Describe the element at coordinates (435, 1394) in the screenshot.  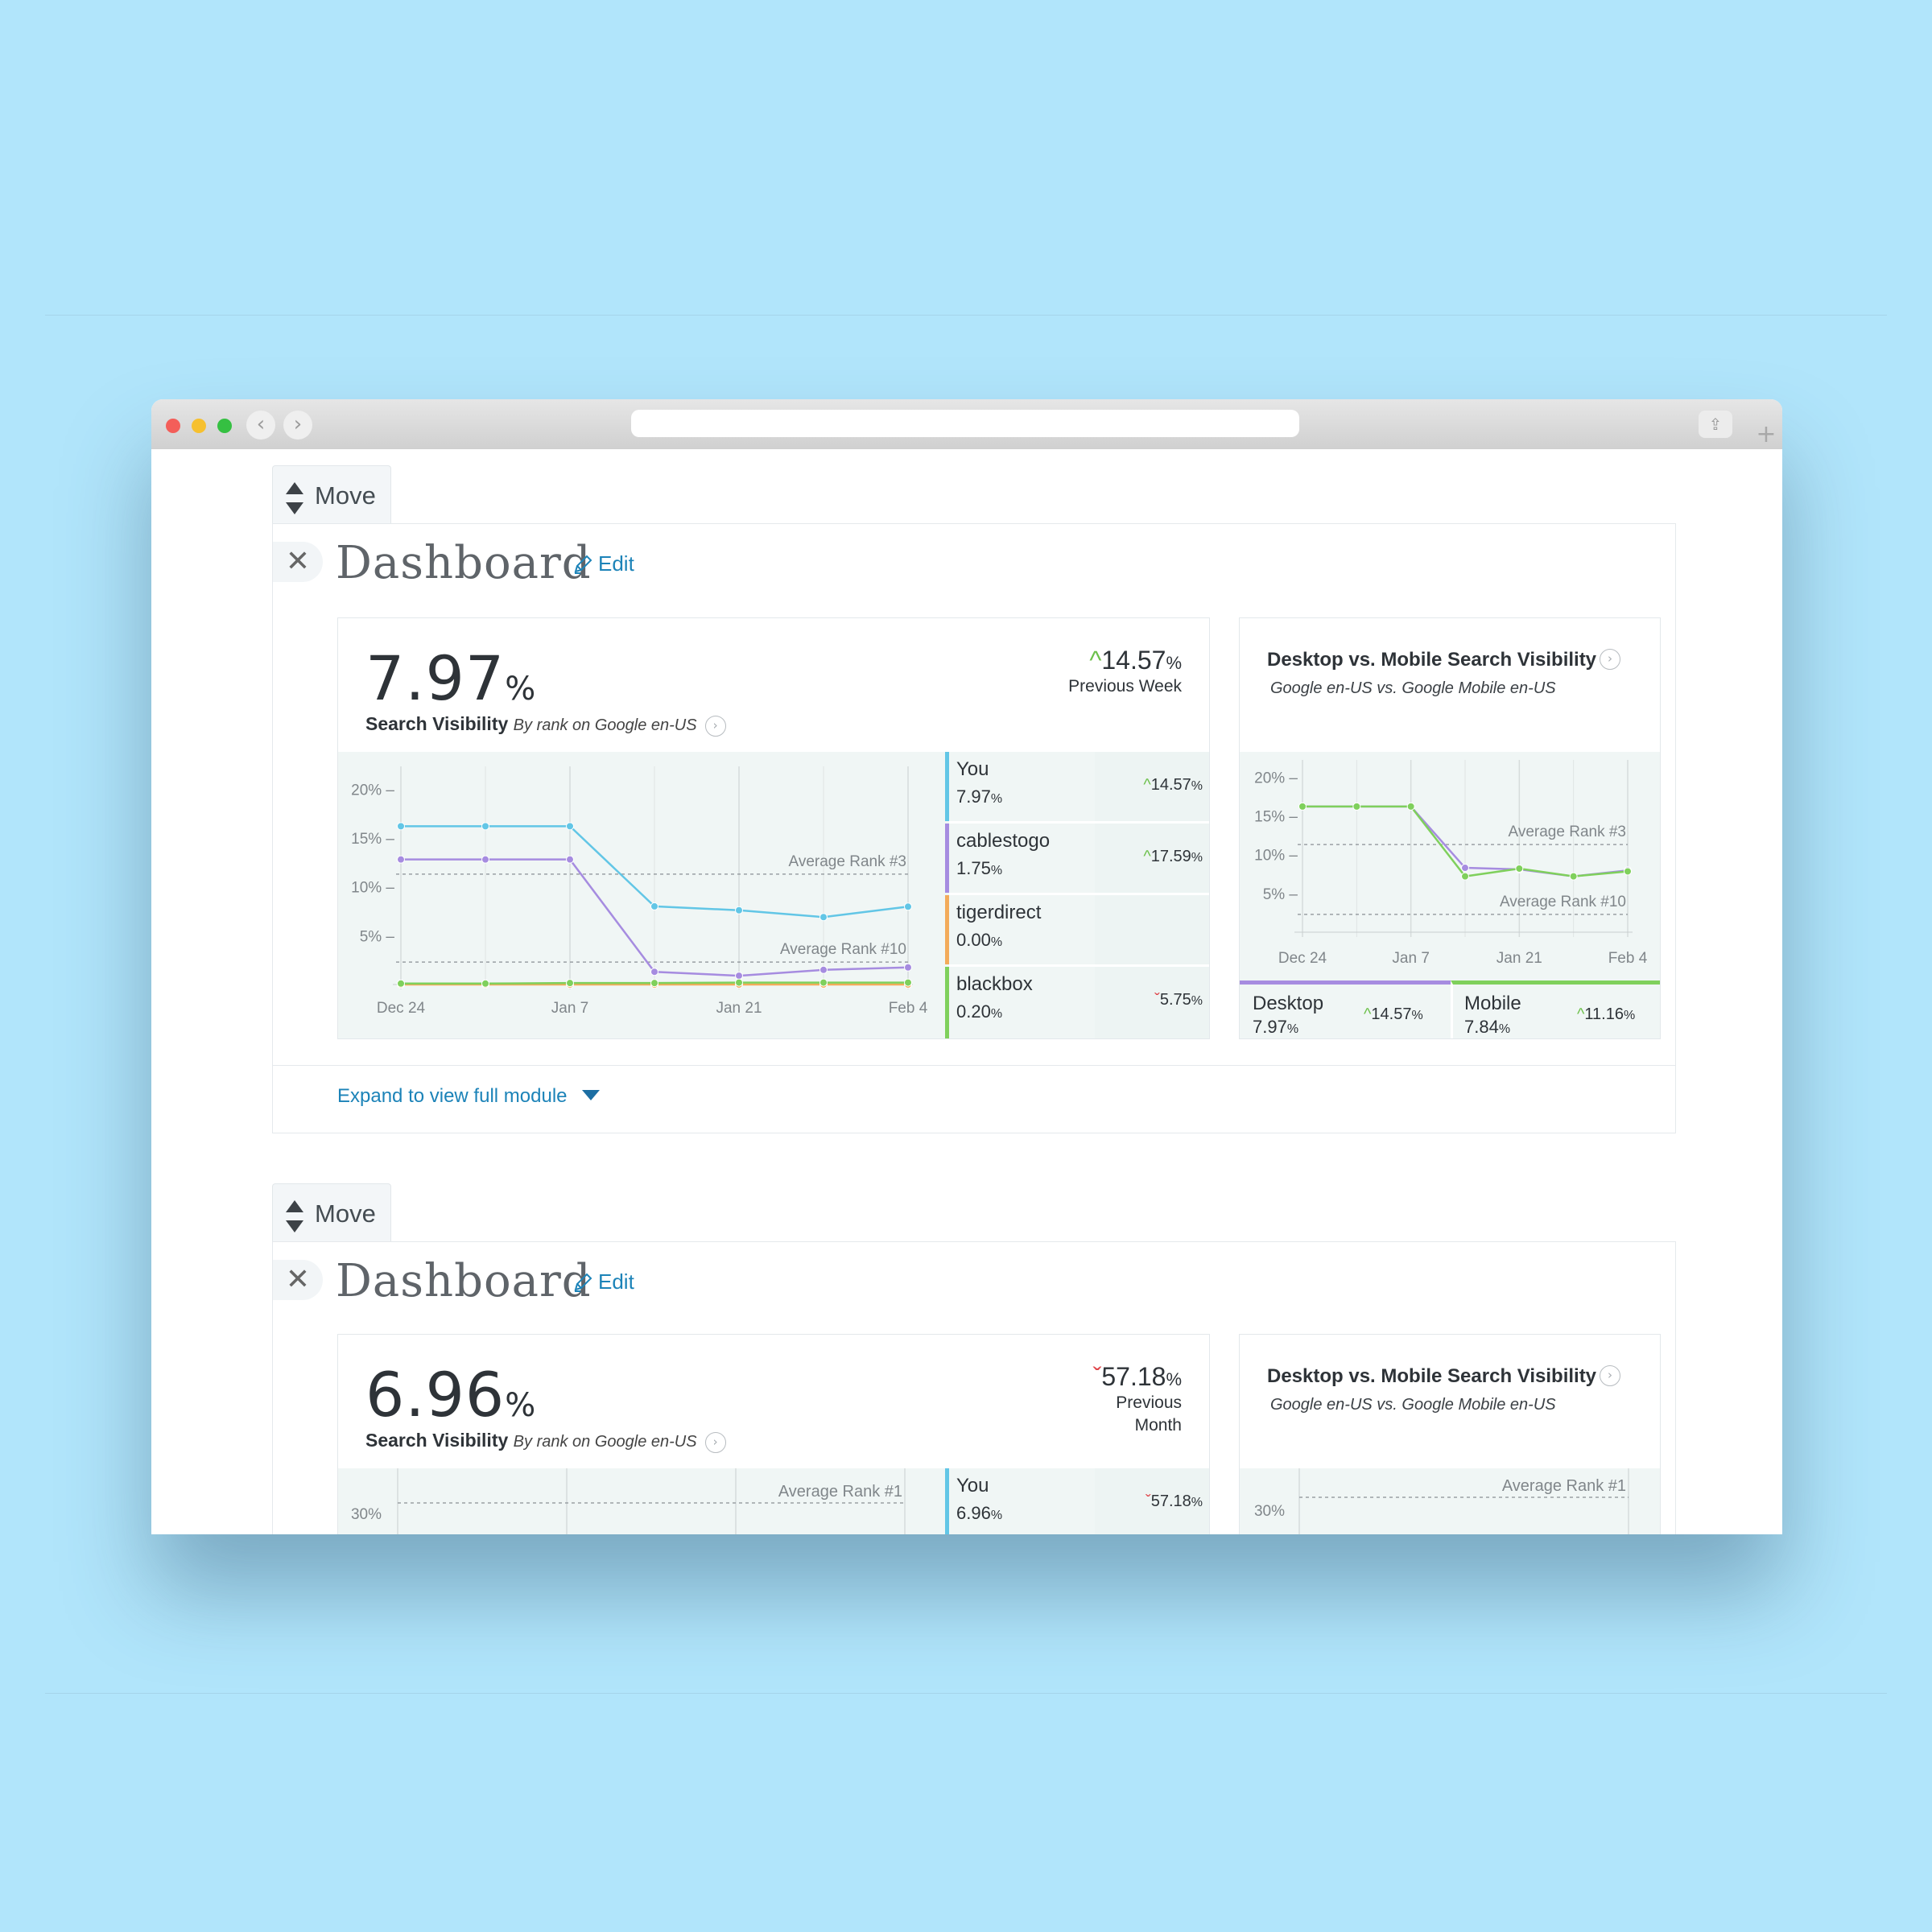
I see `visibility-number: 6.96` at that location.